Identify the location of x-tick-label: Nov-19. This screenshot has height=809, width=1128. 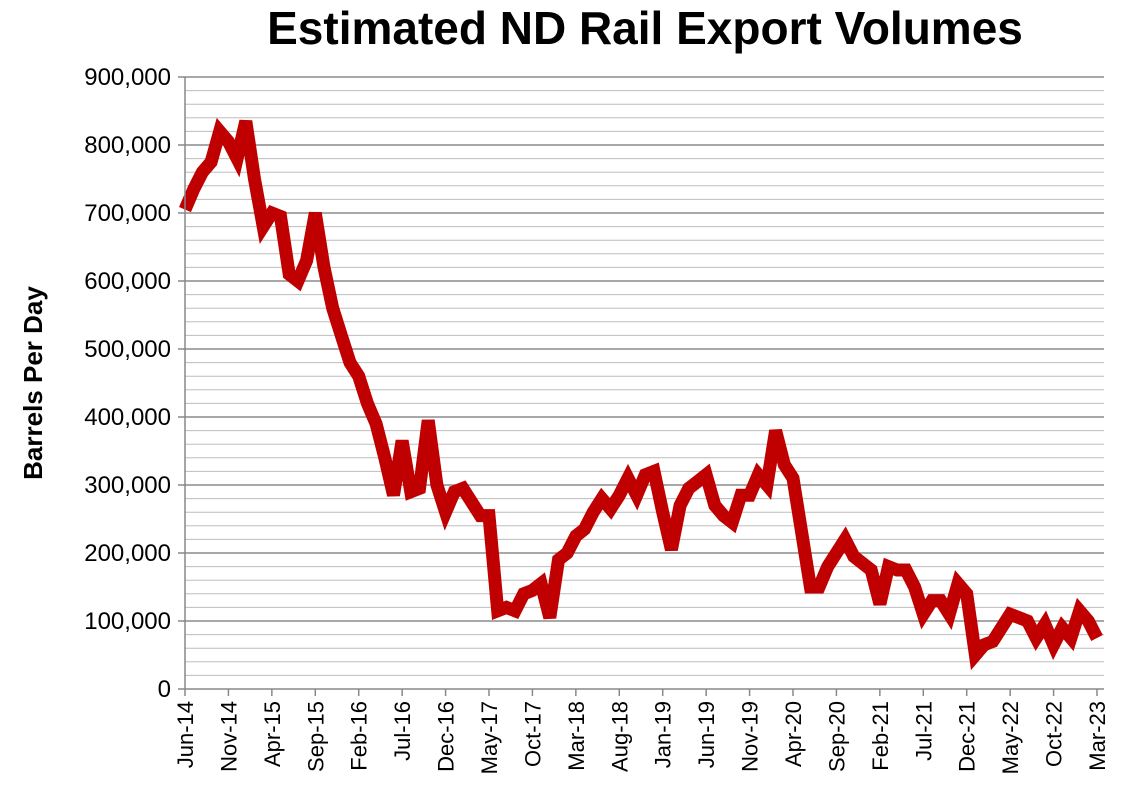
(750, 736).